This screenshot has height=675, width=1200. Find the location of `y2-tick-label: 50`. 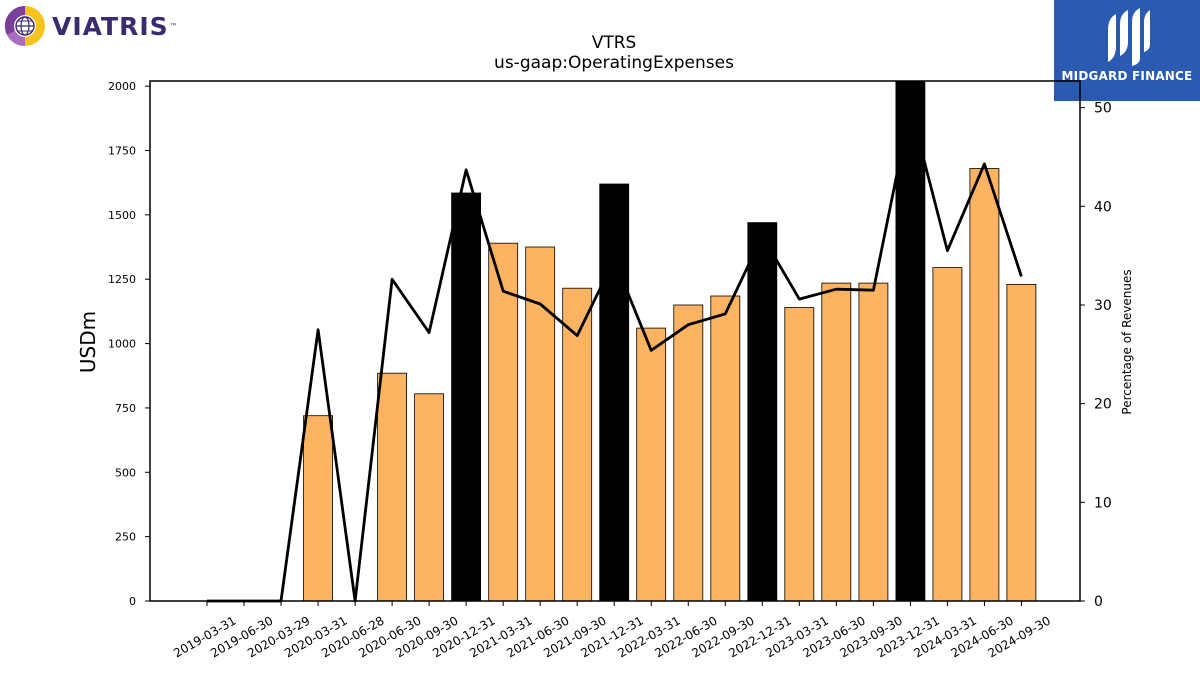

y2-tick-label: 50 is located at coordinates (1103, 109).